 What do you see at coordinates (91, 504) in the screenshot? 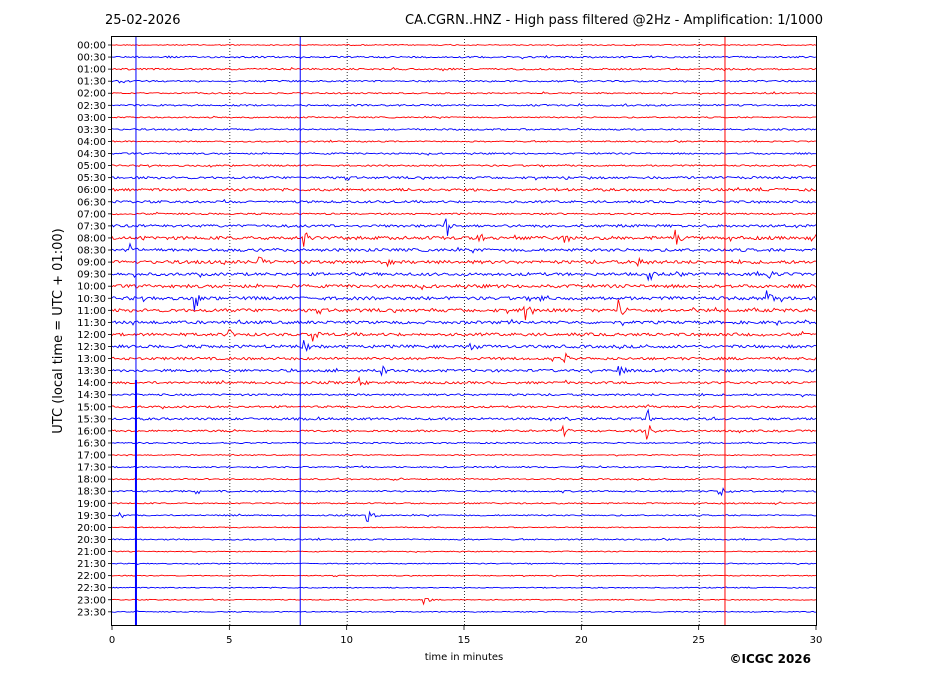
I see `y-tick-label: 19:00` at bounding box center [91, 504].